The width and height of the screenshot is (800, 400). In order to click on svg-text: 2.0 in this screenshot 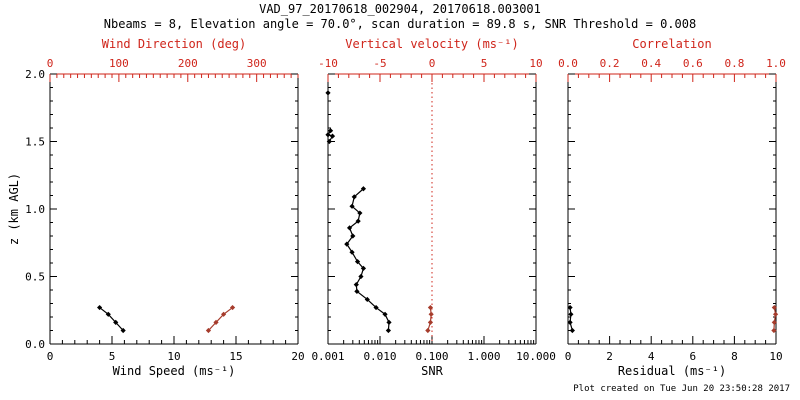, I will do `click(35, 74)`.